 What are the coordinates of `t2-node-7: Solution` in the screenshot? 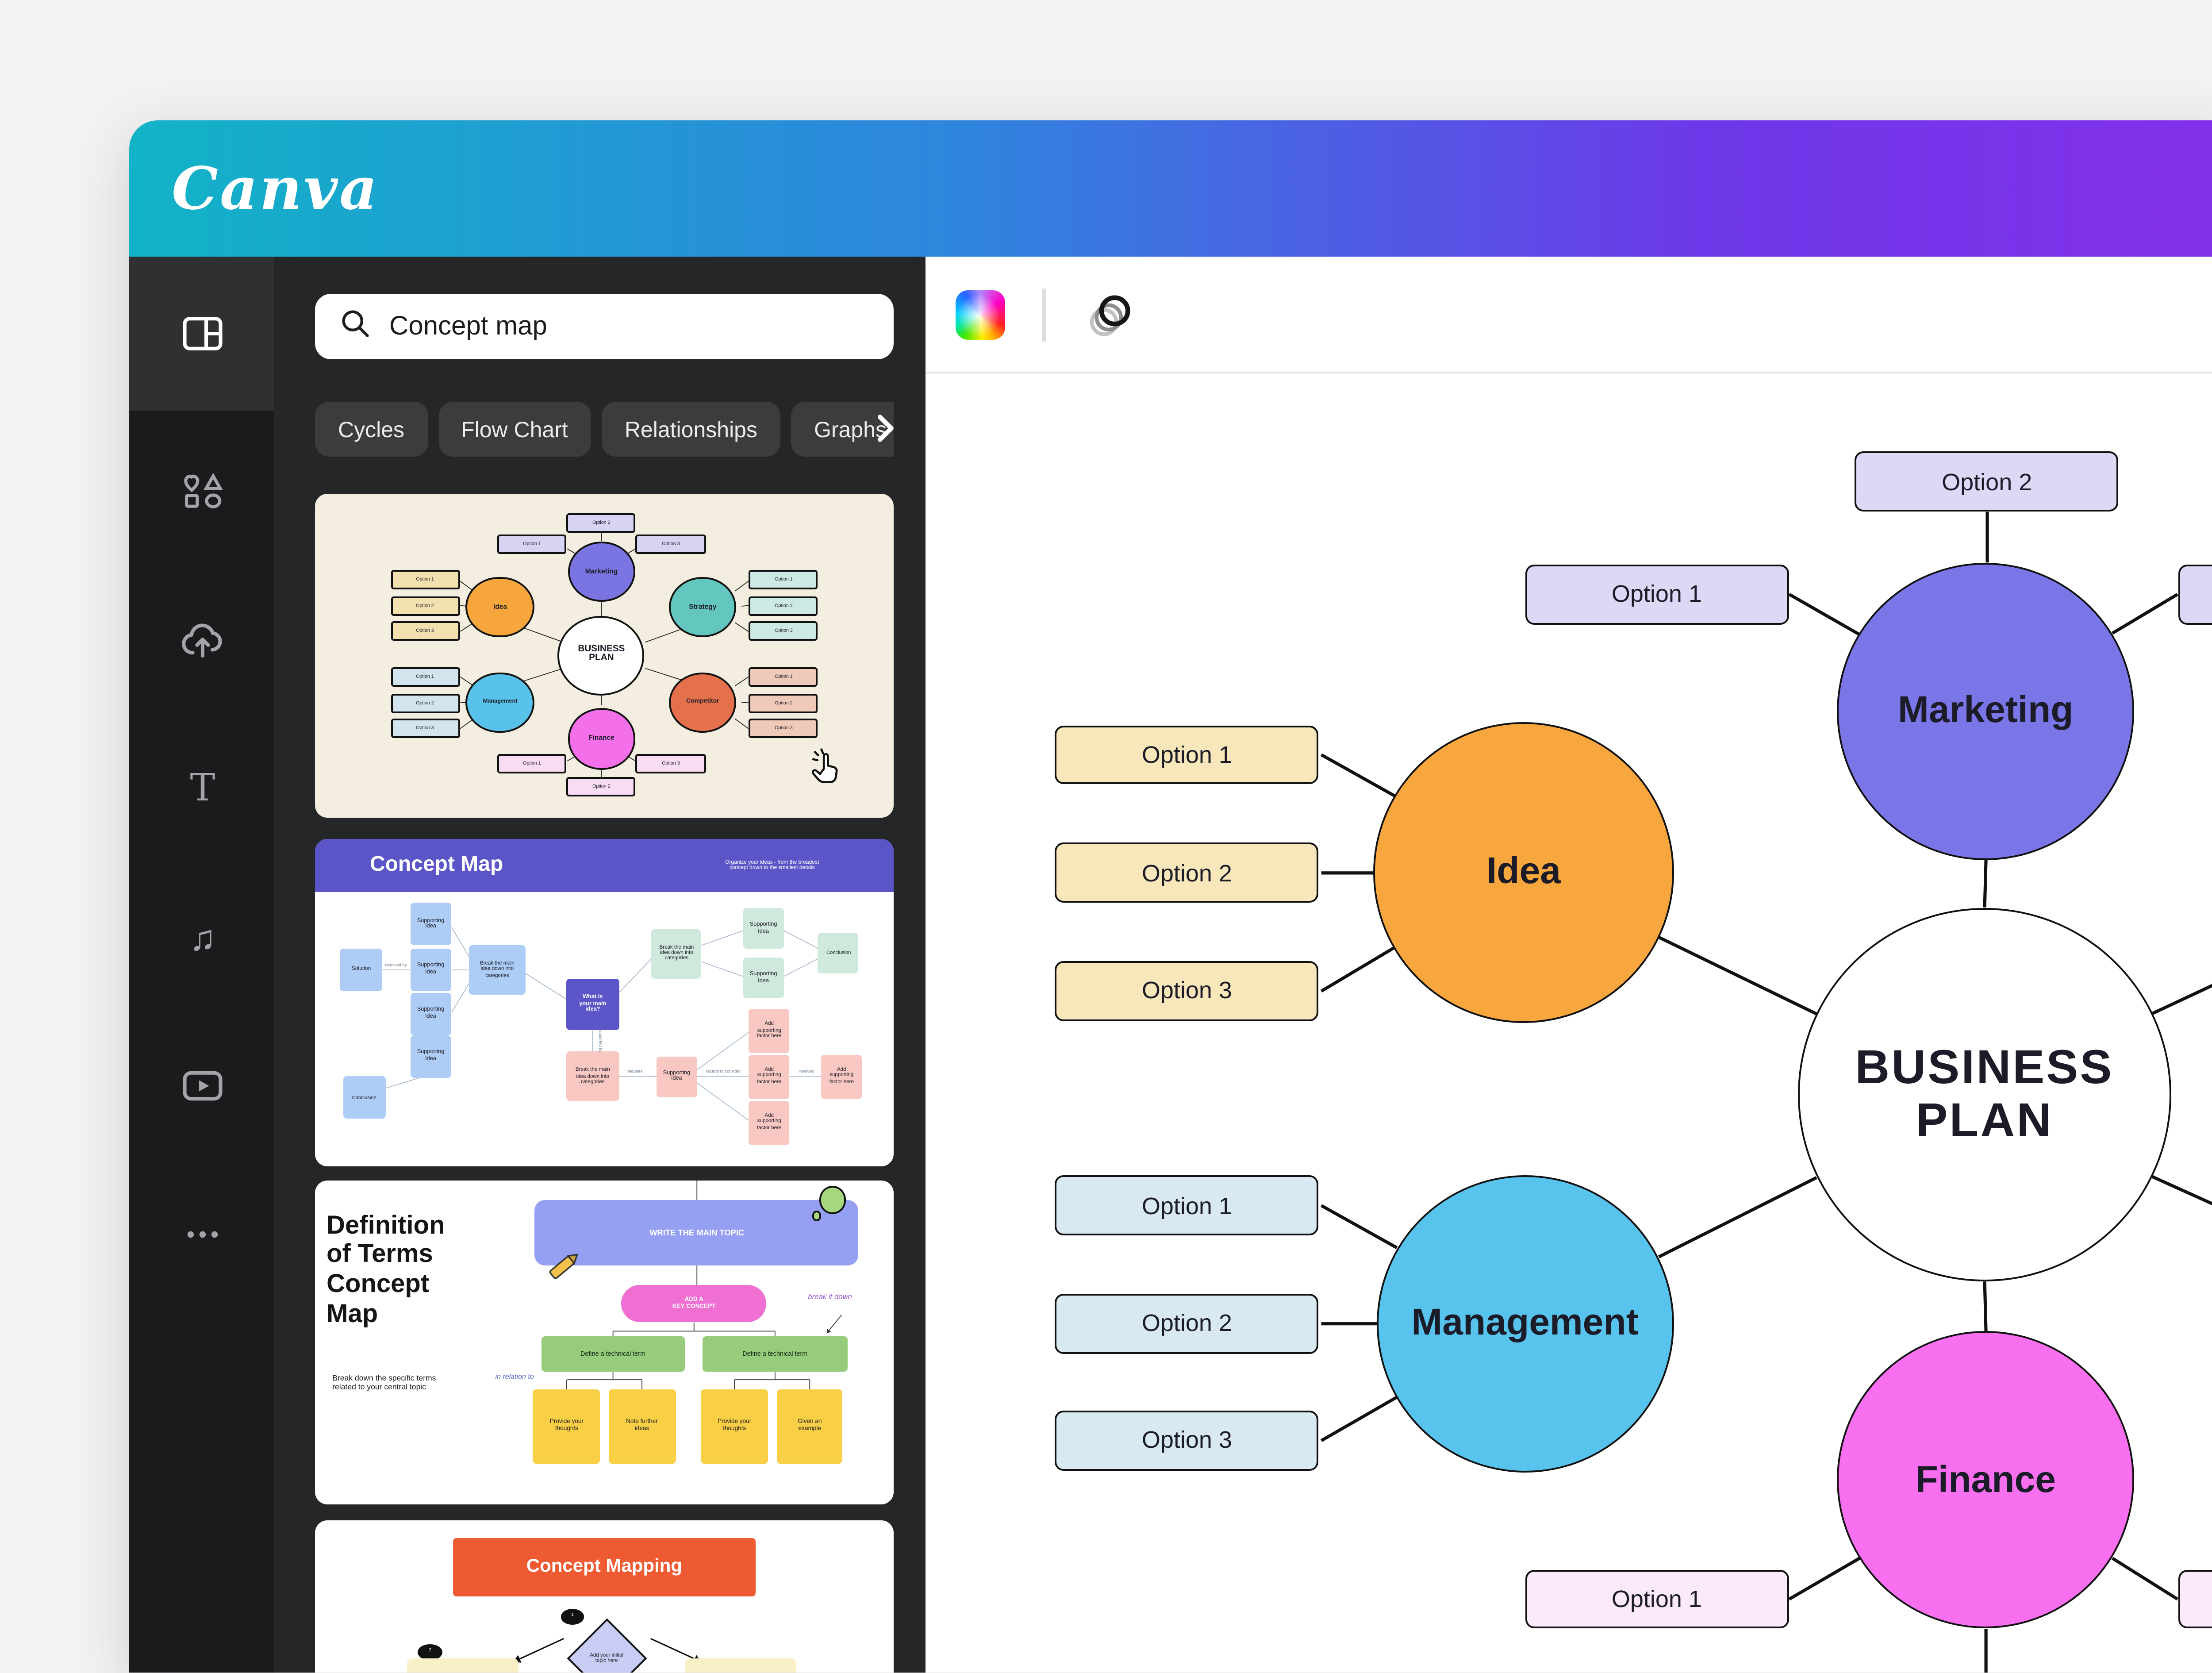 It's located at (361, 970).